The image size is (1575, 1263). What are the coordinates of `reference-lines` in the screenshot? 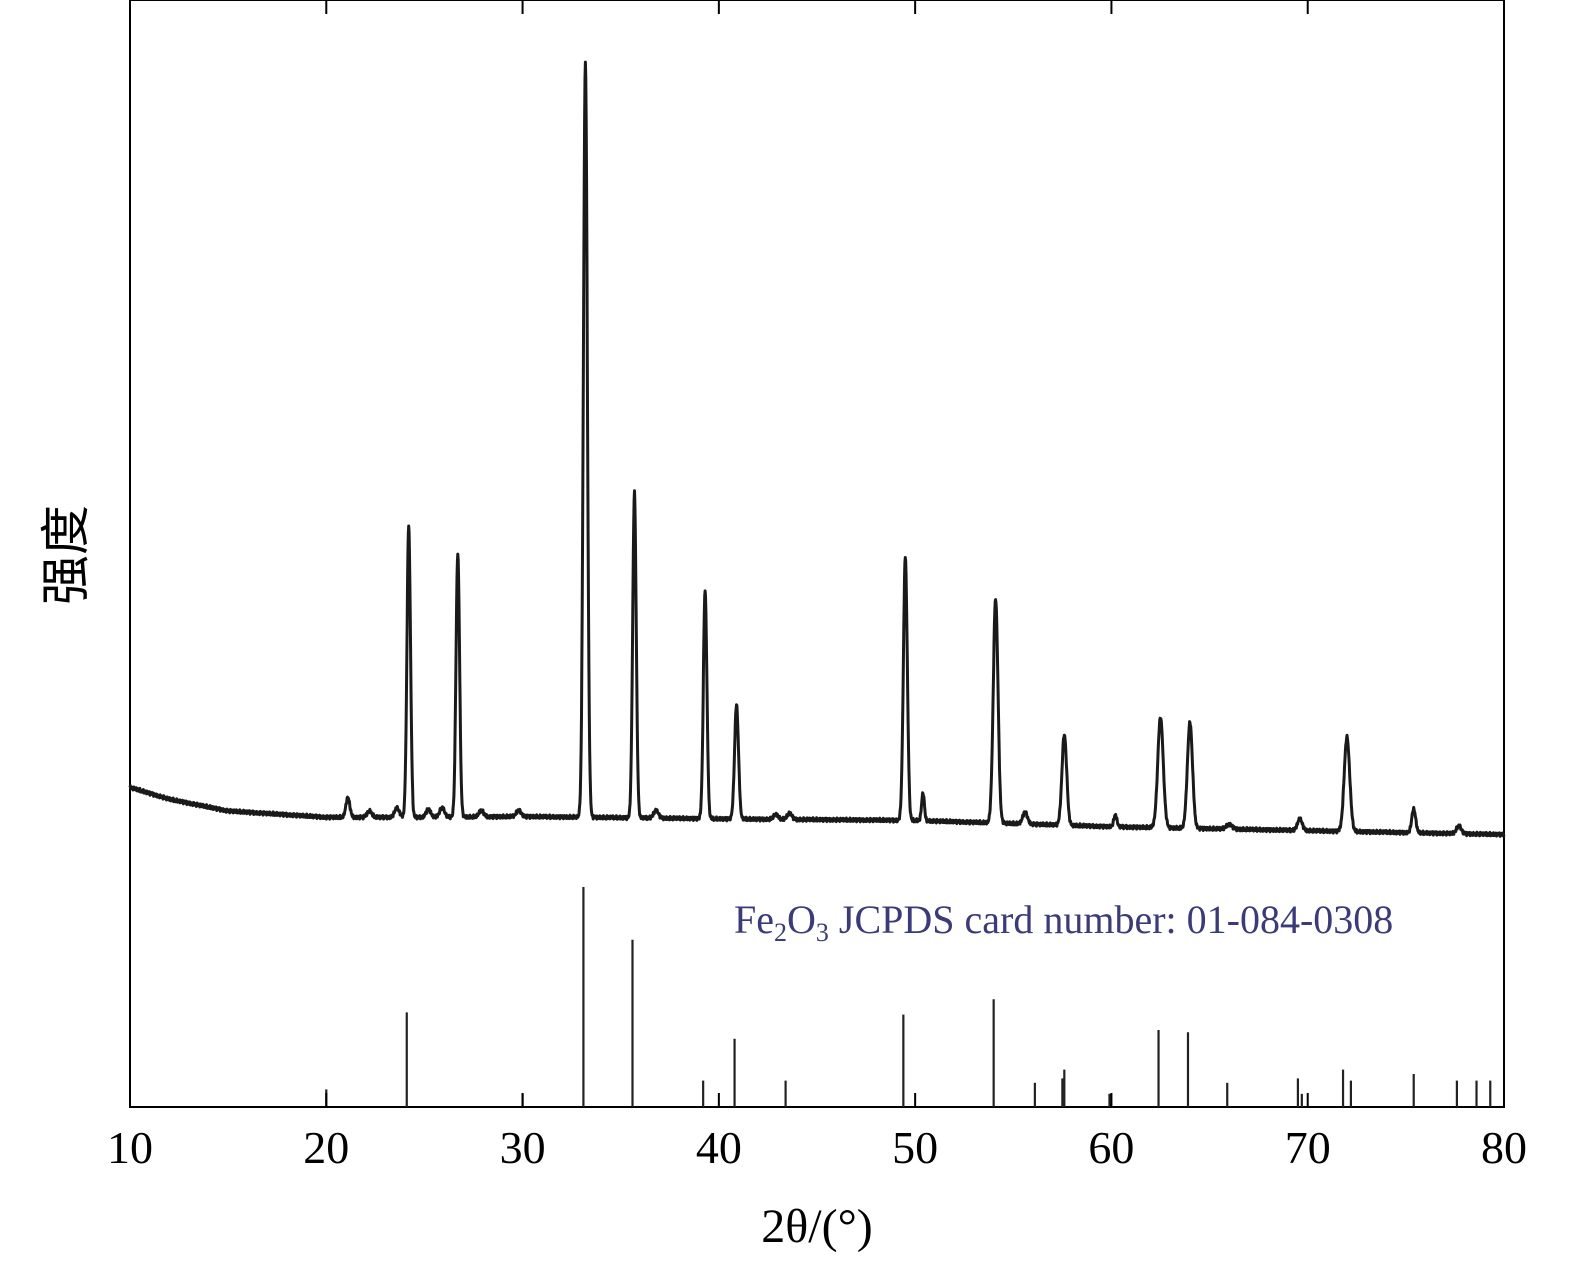 It's located at (908, 997).